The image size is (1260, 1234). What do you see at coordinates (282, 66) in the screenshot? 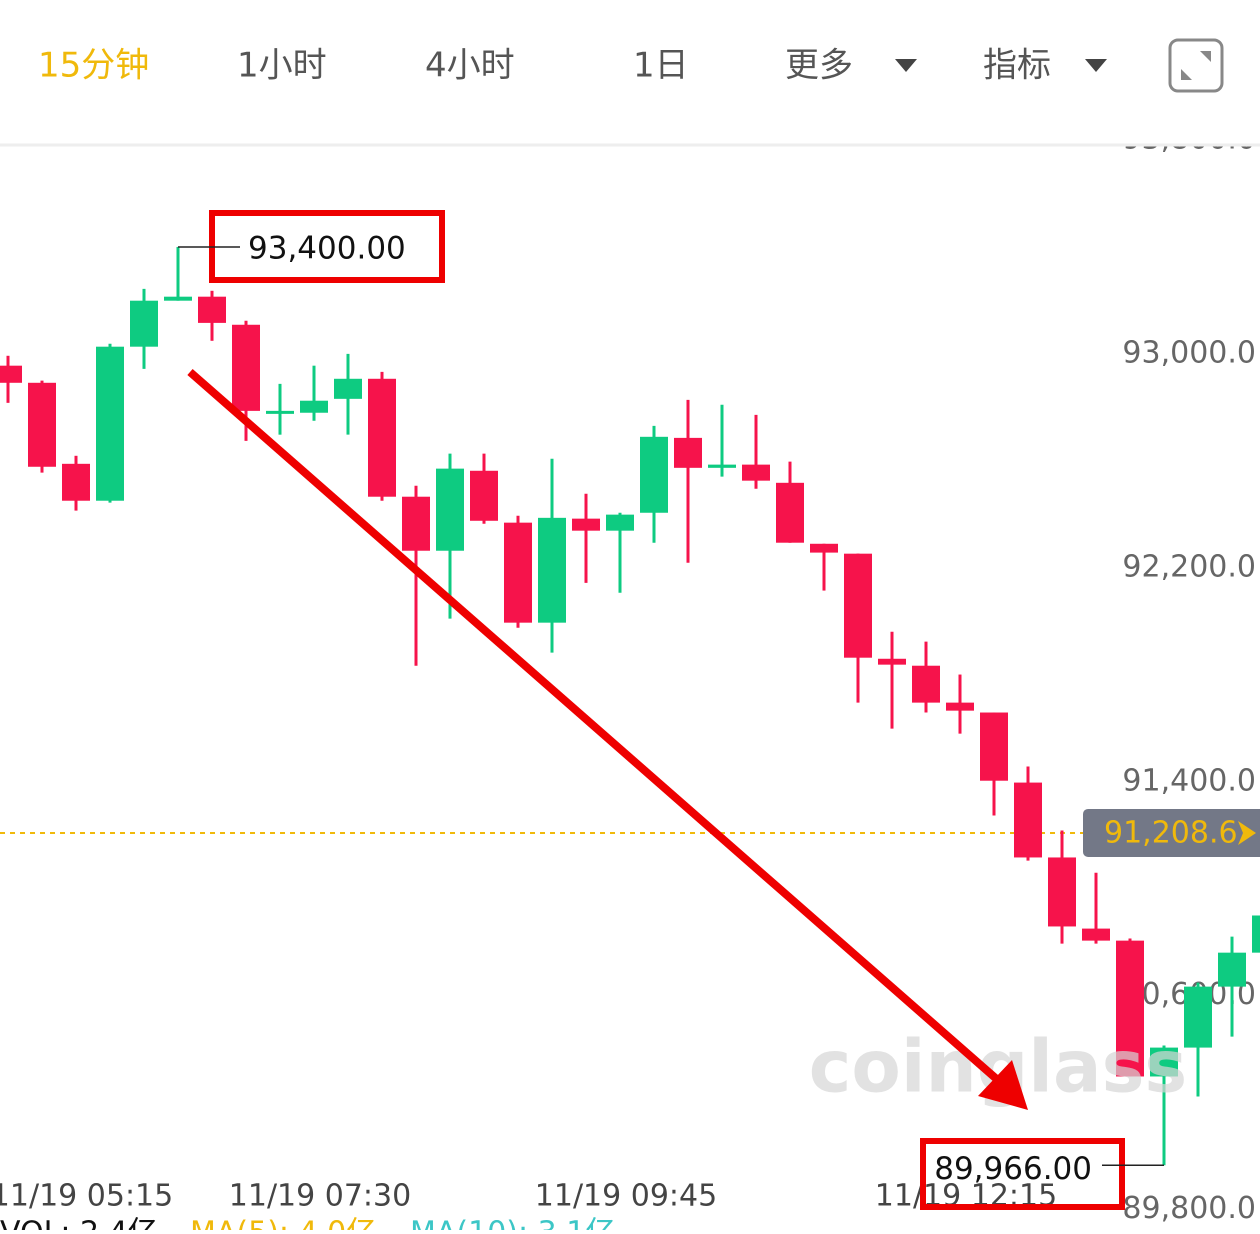
I see `tab: 1小时` at bounding box center [282, 66].